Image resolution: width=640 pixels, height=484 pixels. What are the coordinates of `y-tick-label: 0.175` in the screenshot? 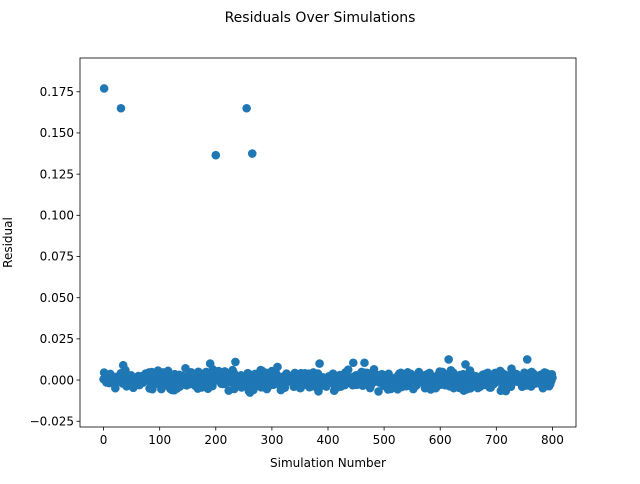 It's located at (57, 92).